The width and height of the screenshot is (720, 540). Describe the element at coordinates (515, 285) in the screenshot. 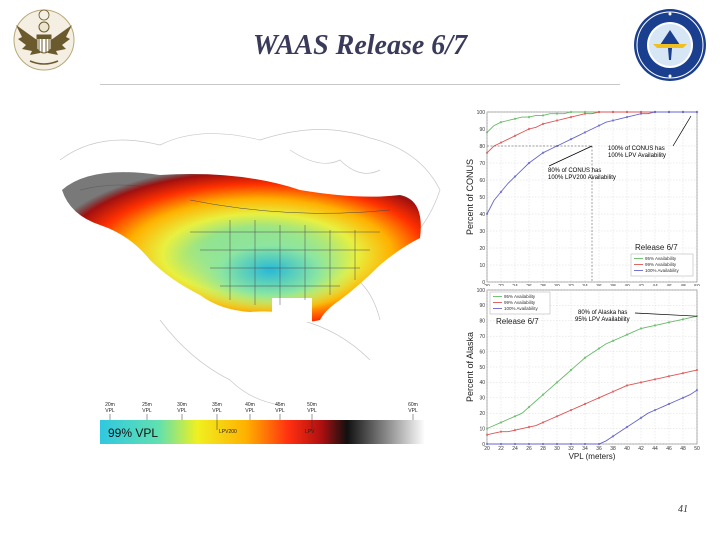

I see `x-tick-label: 24` at that location.